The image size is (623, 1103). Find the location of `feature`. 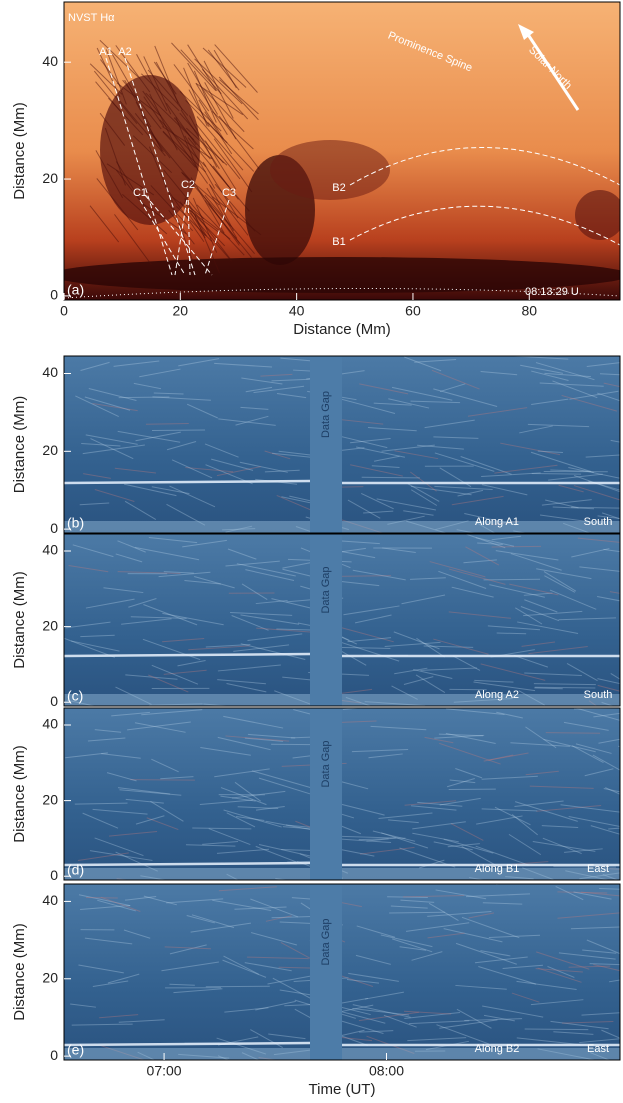

feature is located at coordinates (597, 215).